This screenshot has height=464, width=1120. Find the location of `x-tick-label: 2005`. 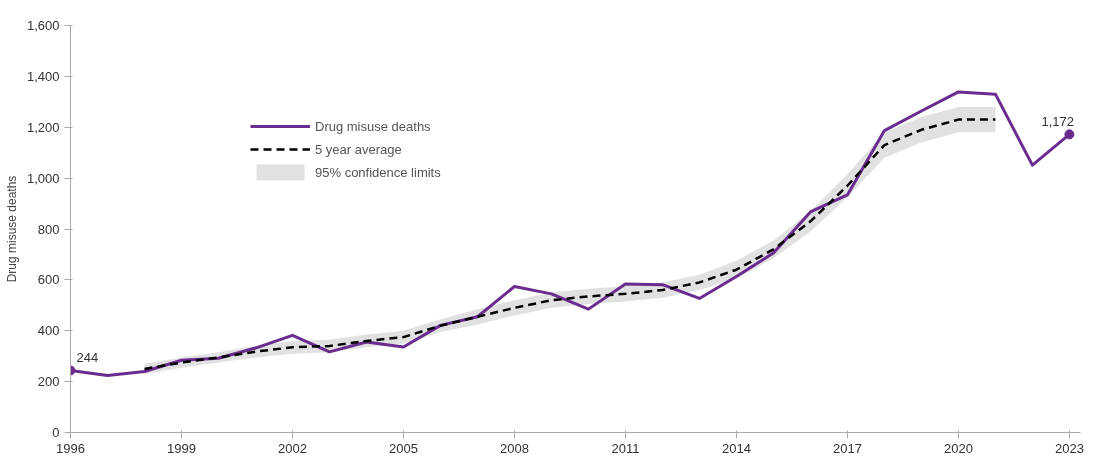

x-tick-label: 2005 is located at coordinates (403, 448).